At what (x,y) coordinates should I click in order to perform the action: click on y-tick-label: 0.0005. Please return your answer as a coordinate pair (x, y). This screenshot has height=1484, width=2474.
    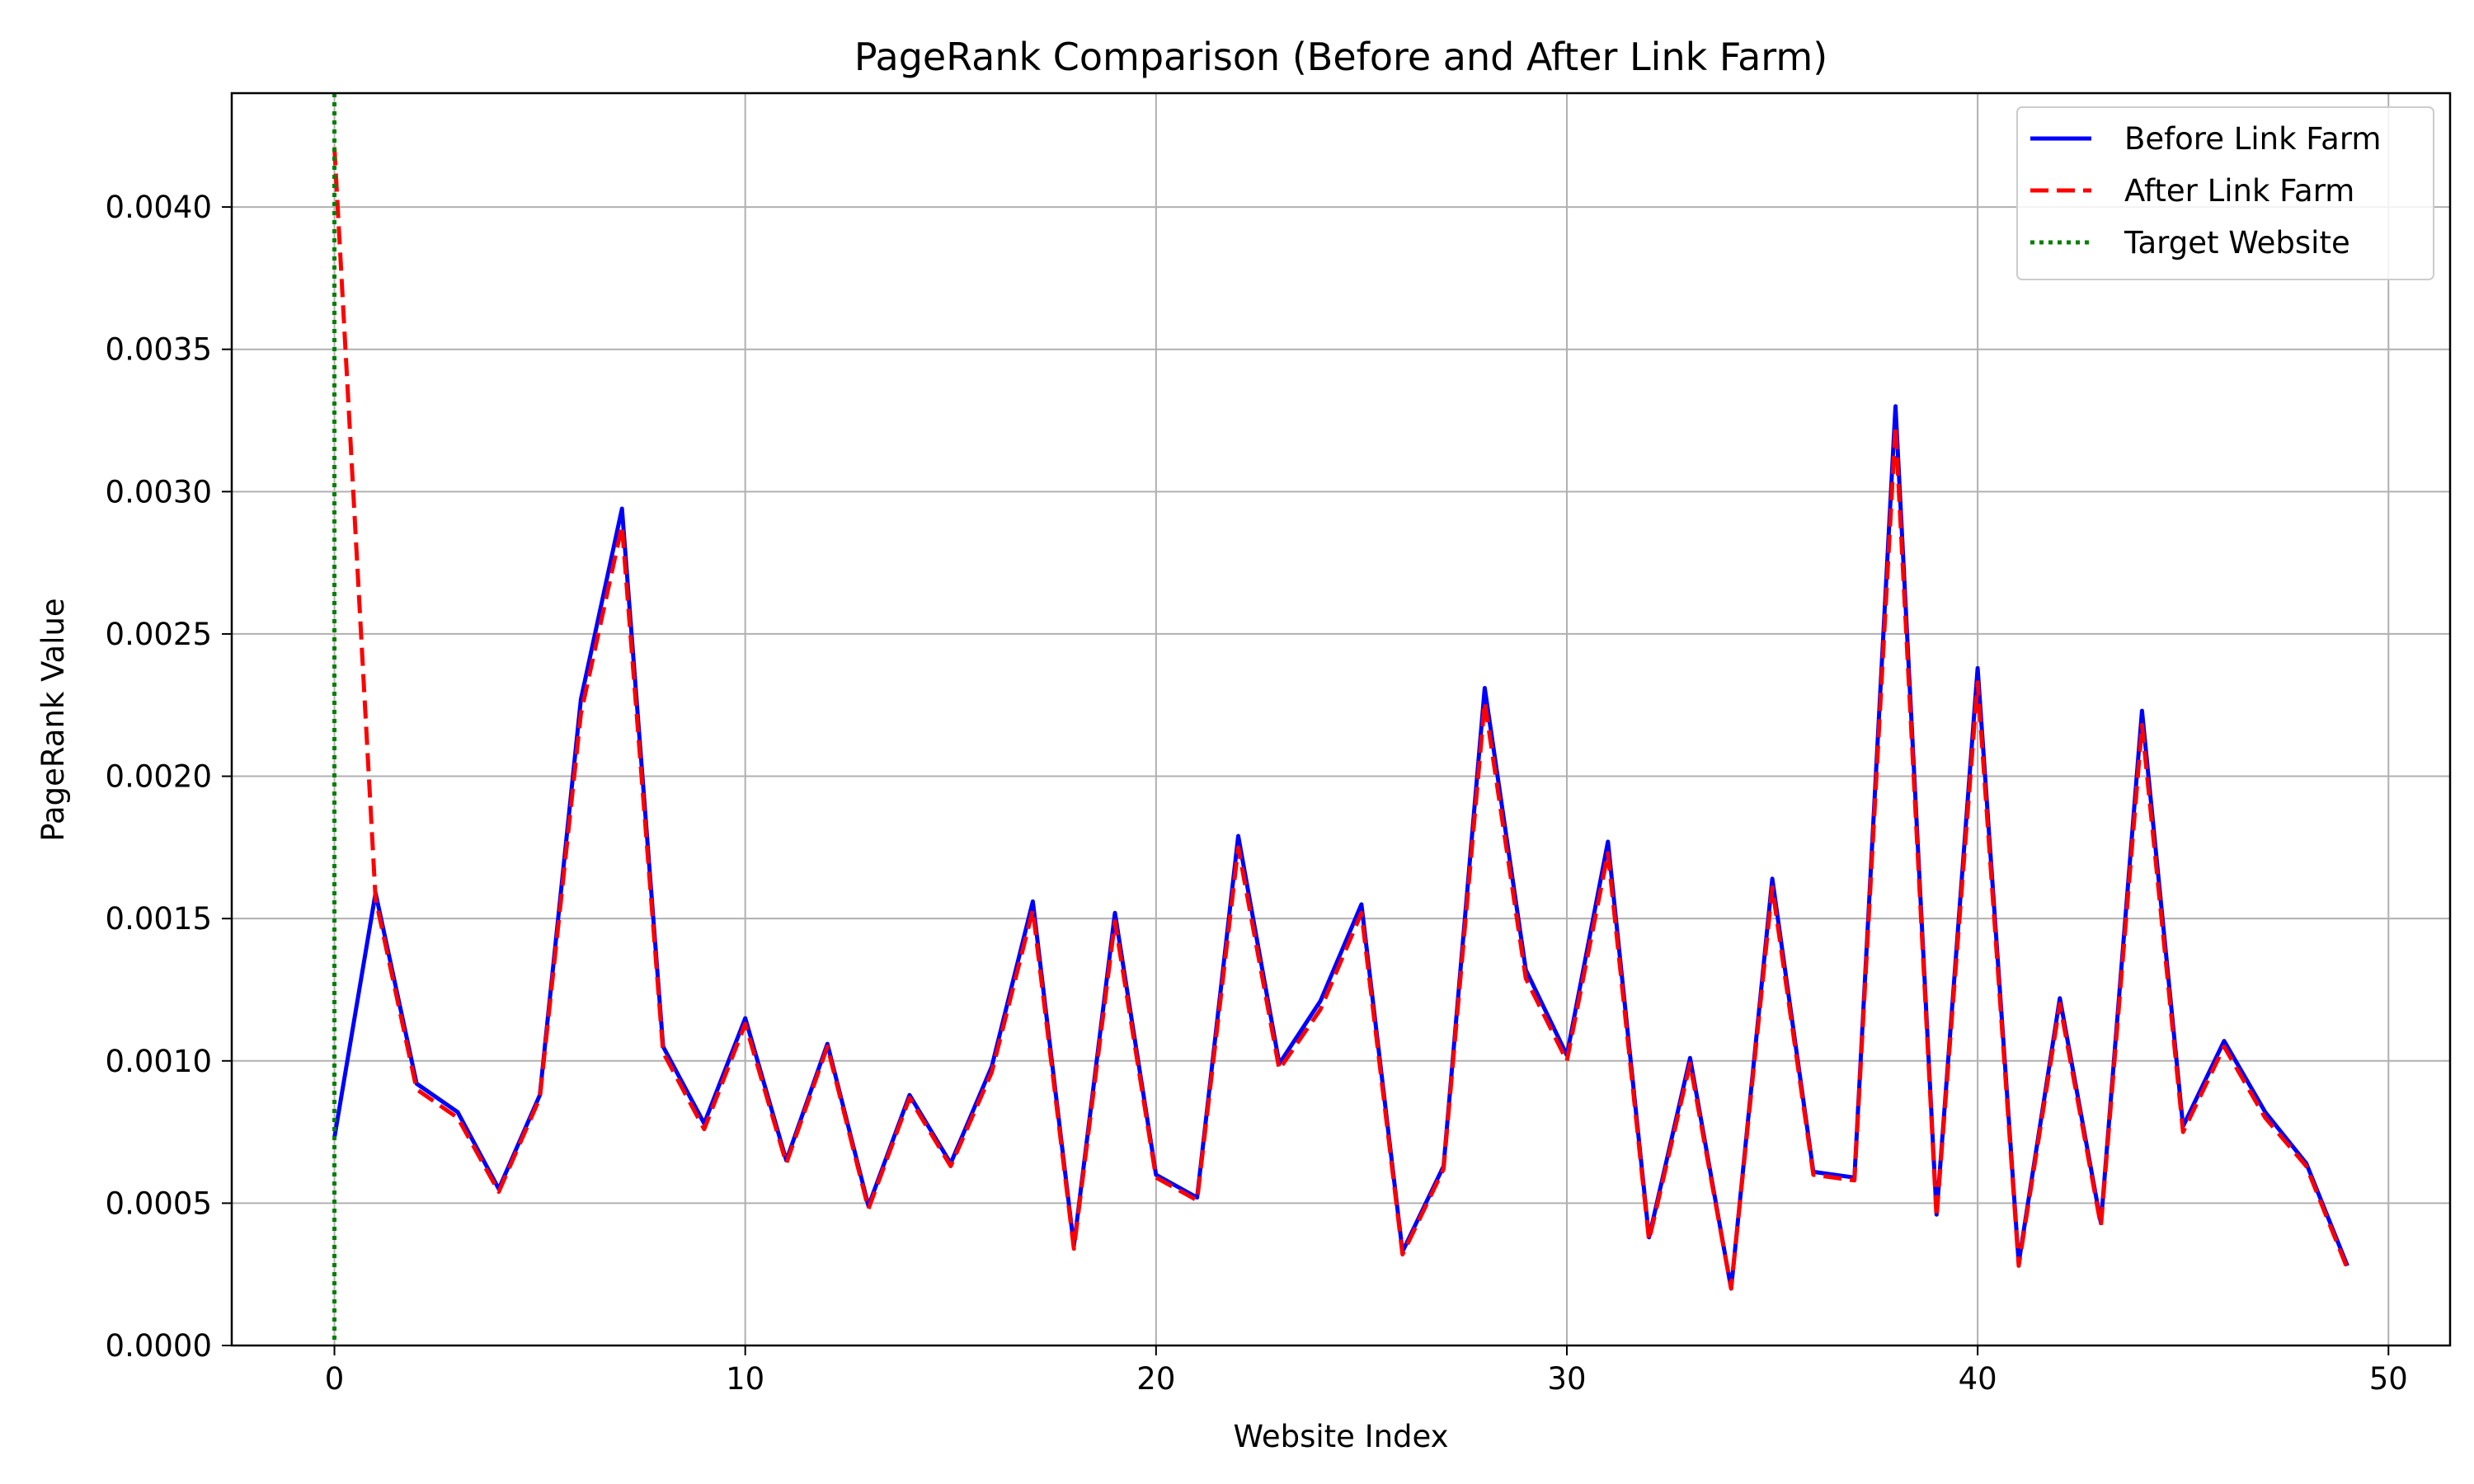
    Looking at the image, I should click on (159, 1203).